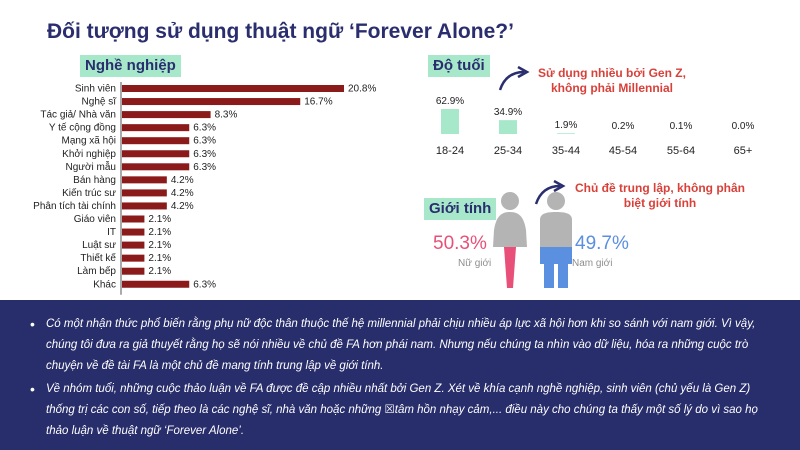 This screenshot has width=800, height=450. I want to click on gender-callout-line: Chủ đề trung lập, không phân, so click(660, 188).